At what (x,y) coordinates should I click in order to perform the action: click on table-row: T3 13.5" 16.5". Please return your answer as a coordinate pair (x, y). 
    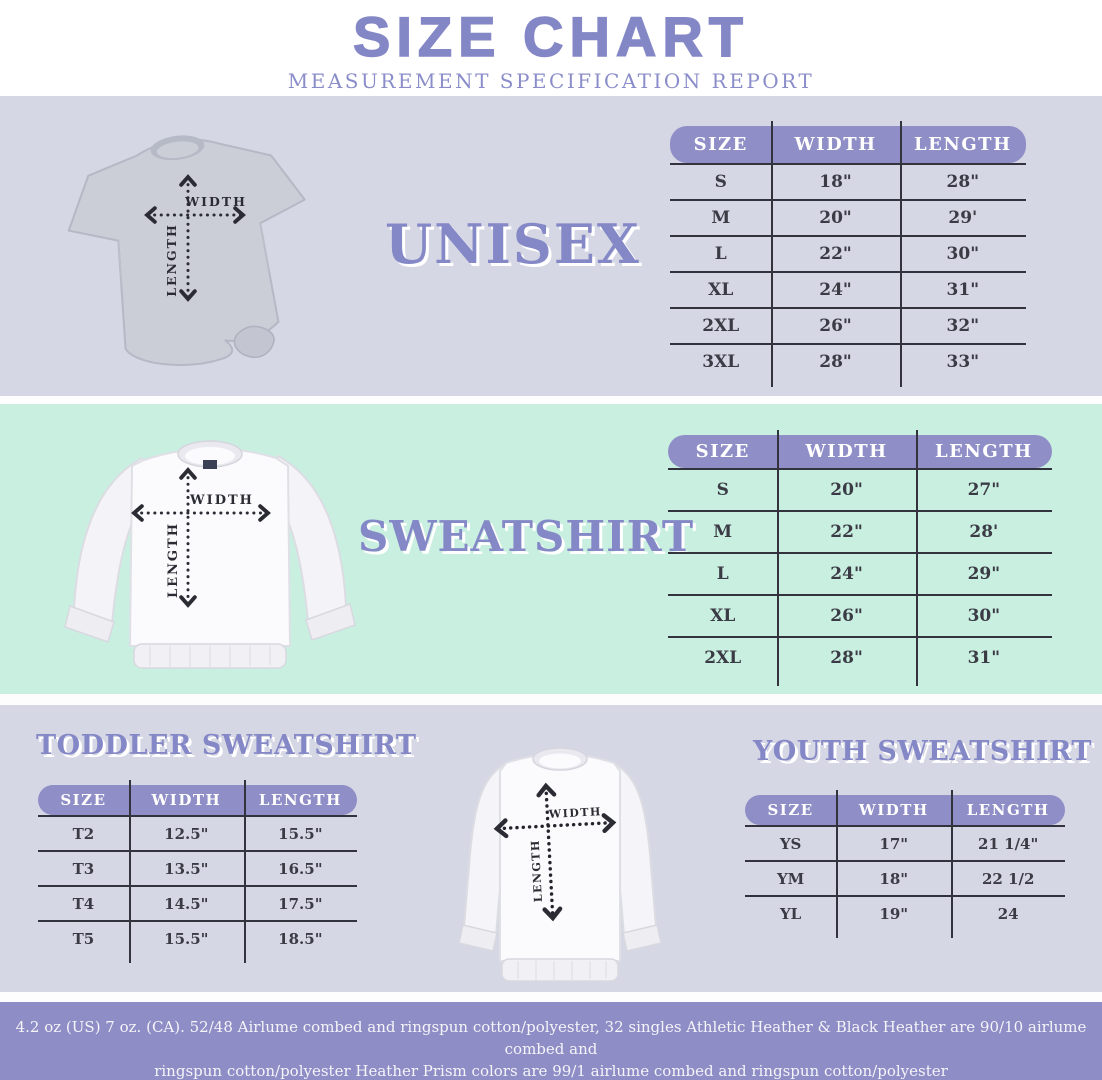
    Looking at the image, I should click on (197, 867).